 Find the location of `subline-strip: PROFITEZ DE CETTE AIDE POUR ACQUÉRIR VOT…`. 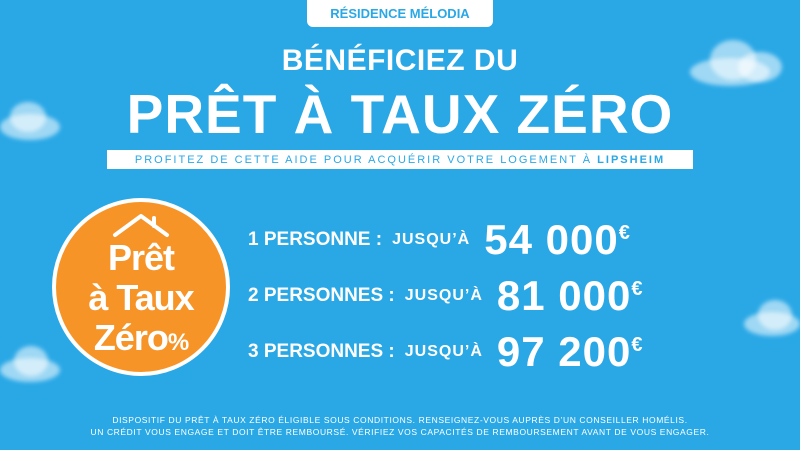

subline-strip: PROFITEZ DE CETTE AIDE POUR ACQUÉRIR VOT… is located at coordinates (400, 159).